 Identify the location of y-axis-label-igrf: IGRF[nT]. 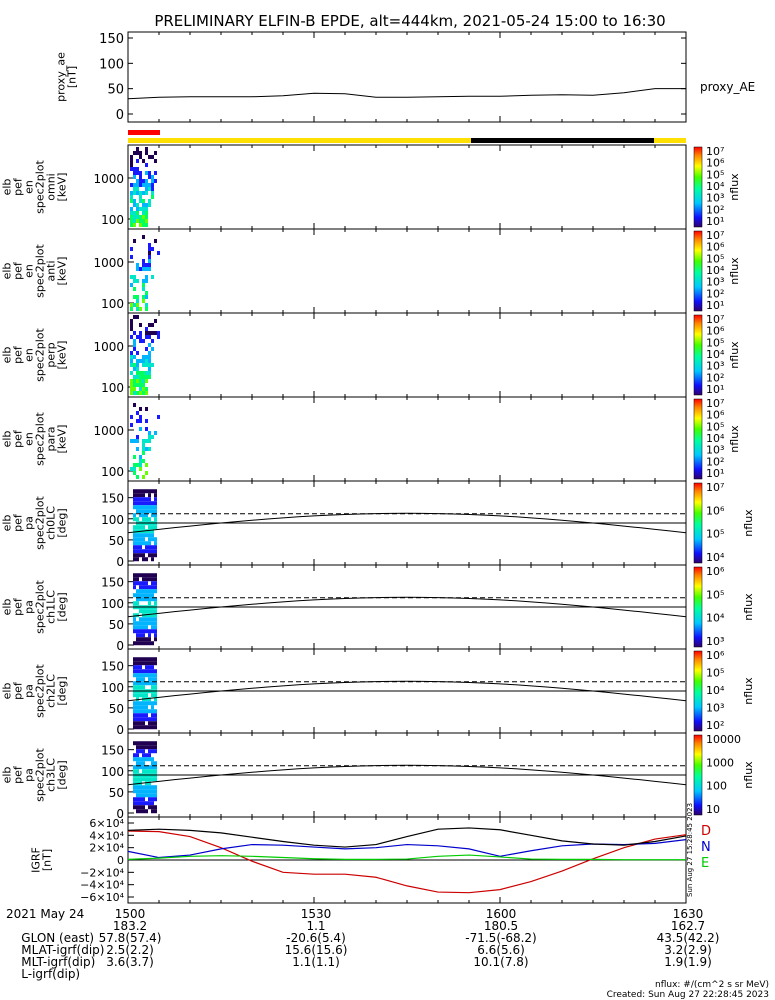
(42, 860).